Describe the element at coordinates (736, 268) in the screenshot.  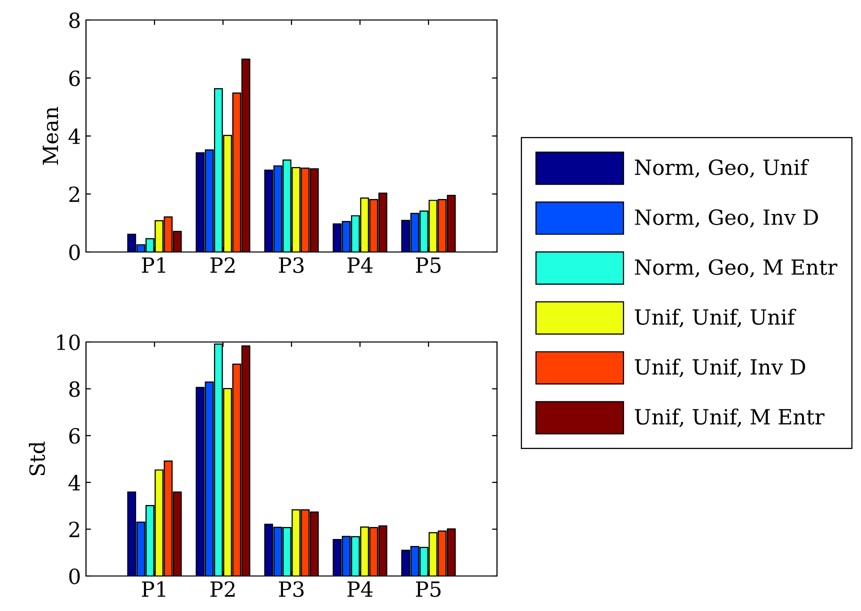
I see `legend-label: Norm, Geo, M Entr` at that location.